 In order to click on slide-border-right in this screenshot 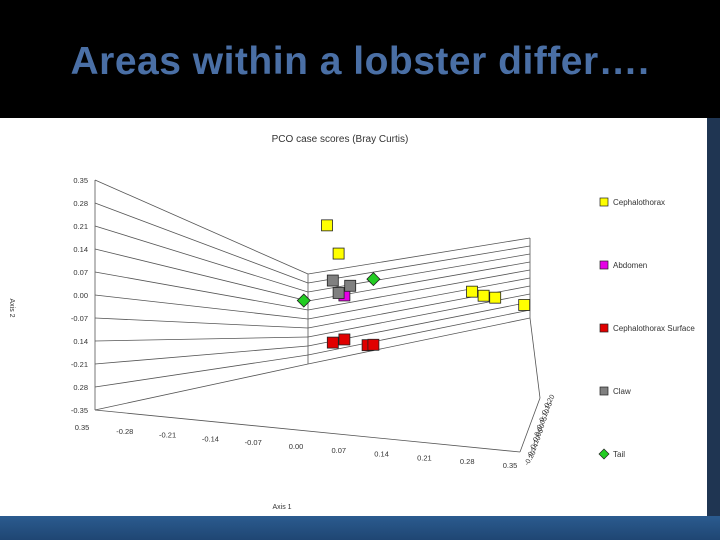, I will do `click(713, 317)`.